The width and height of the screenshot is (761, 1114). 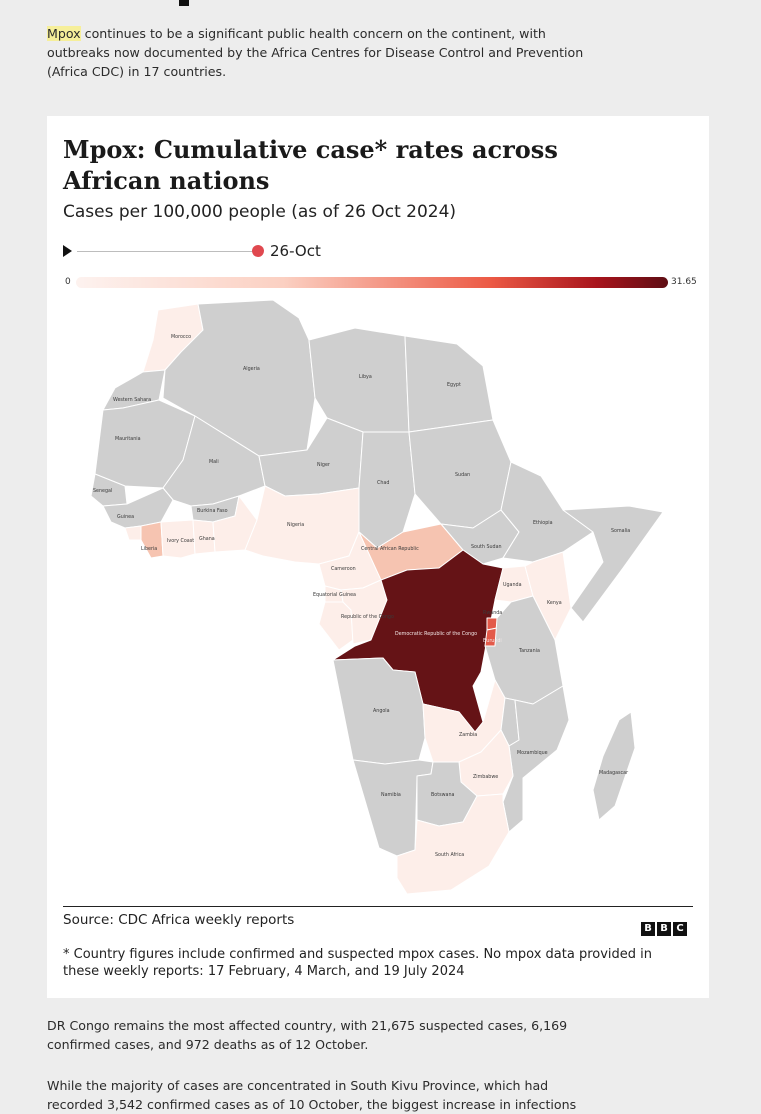 I want to click on legend-min: 0, so click(x=68, y=282).